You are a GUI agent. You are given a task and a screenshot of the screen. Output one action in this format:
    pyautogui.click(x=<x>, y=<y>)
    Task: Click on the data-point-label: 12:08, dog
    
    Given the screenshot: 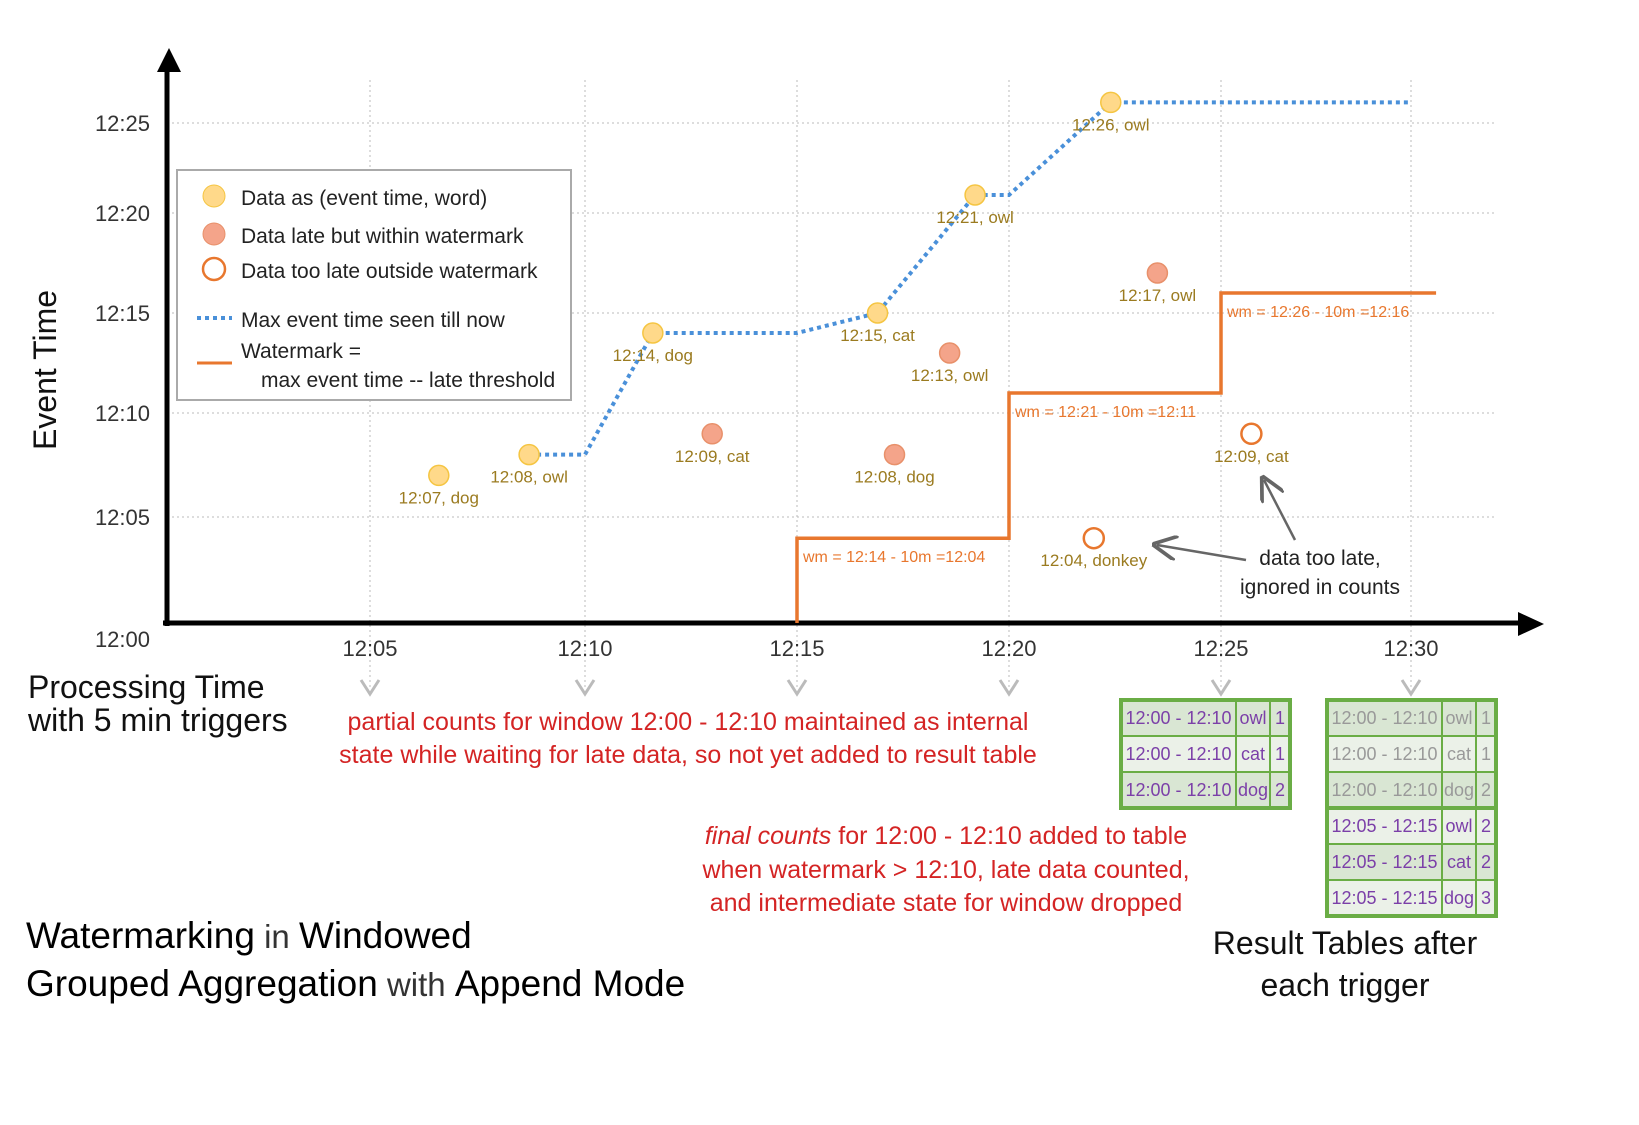 What is the action you would take?
    pyautogui.click(x=894, y=477)
    